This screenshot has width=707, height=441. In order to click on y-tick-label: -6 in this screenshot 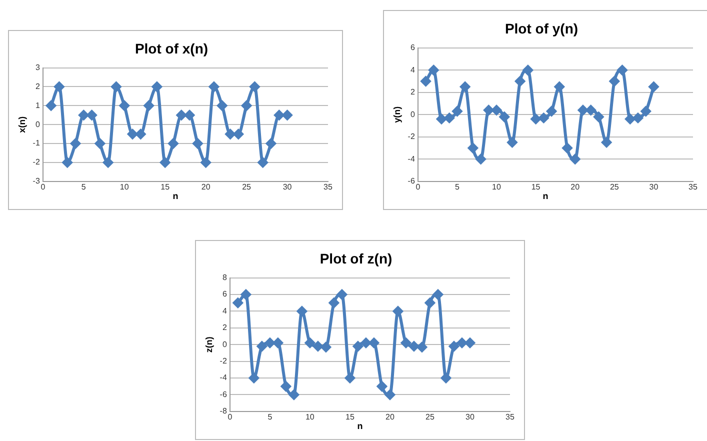, I will do `click(224, 394)`.